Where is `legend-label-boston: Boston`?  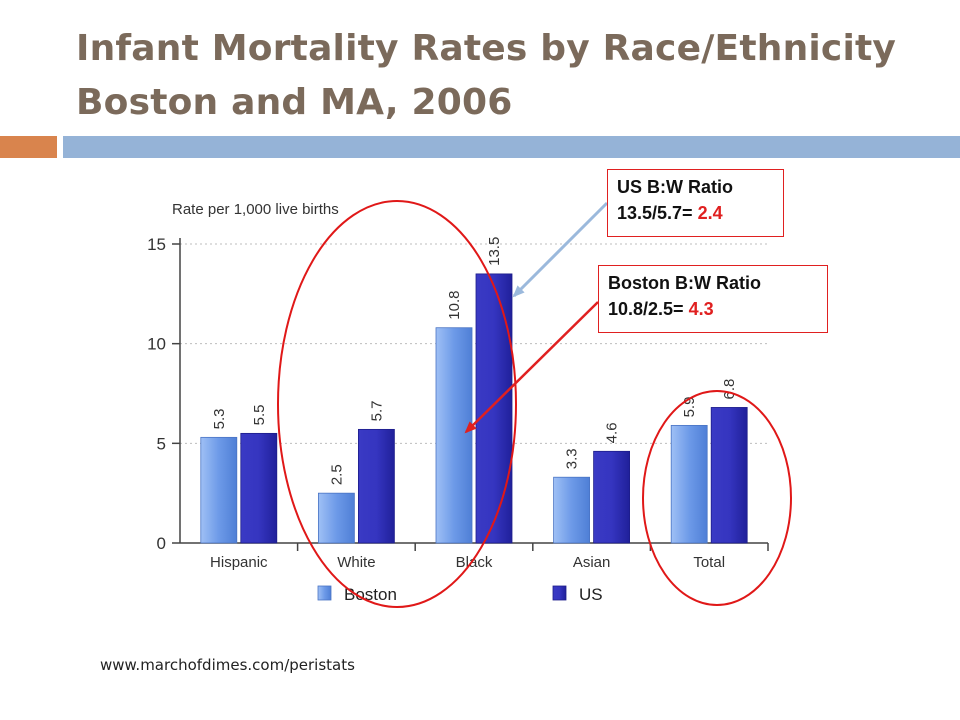
legend-label-boston: Boston is located at coordinates (370, 594).